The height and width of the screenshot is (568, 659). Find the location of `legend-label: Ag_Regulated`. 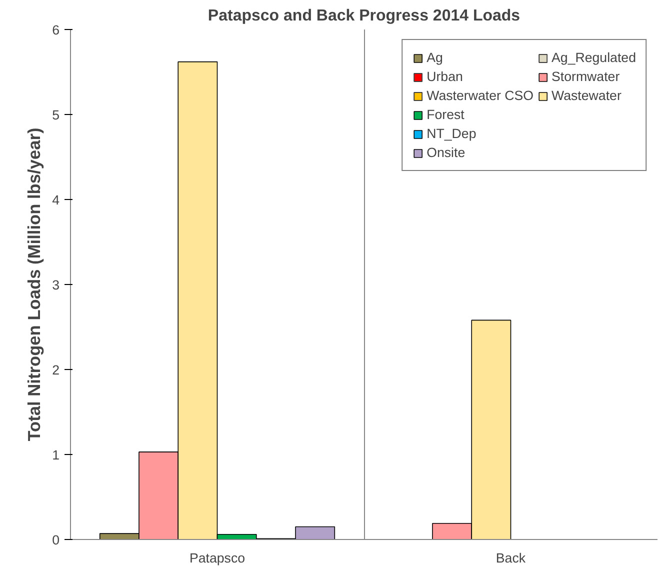

legend-label: Ag_Regulated is located at coordinates (594, 57).